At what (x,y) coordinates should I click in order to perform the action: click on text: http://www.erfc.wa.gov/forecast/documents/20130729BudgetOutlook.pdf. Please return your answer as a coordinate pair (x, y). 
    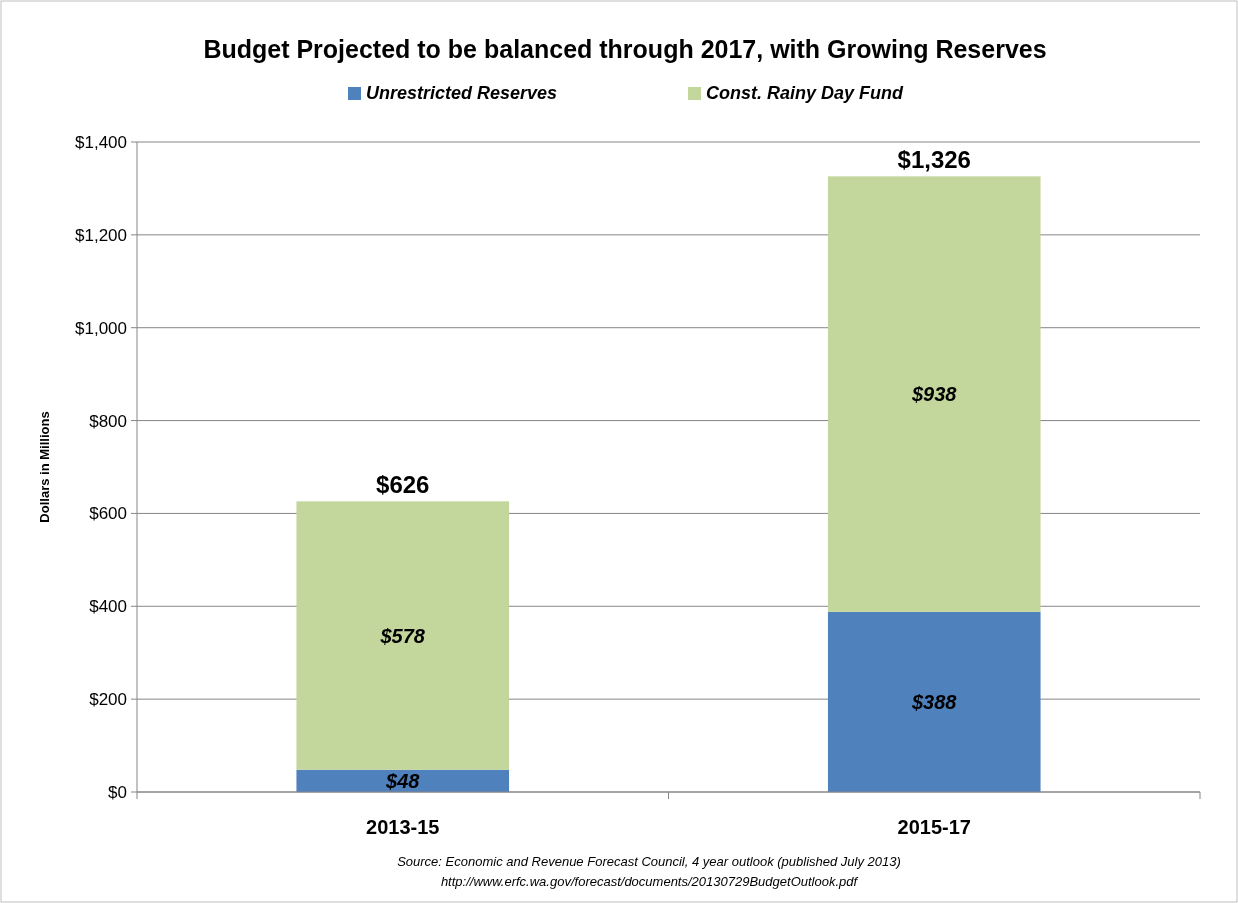
    Looking at the image, I should click on (649, 881).